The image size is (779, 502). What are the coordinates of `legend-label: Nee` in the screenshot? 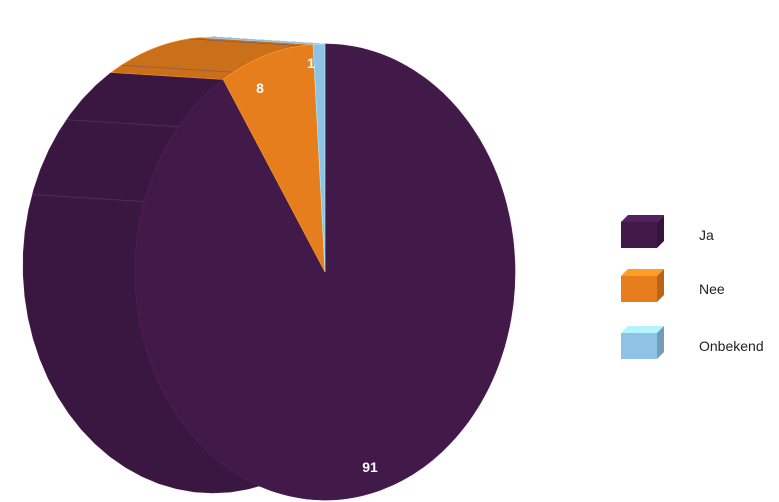 It's located at (712, 289).